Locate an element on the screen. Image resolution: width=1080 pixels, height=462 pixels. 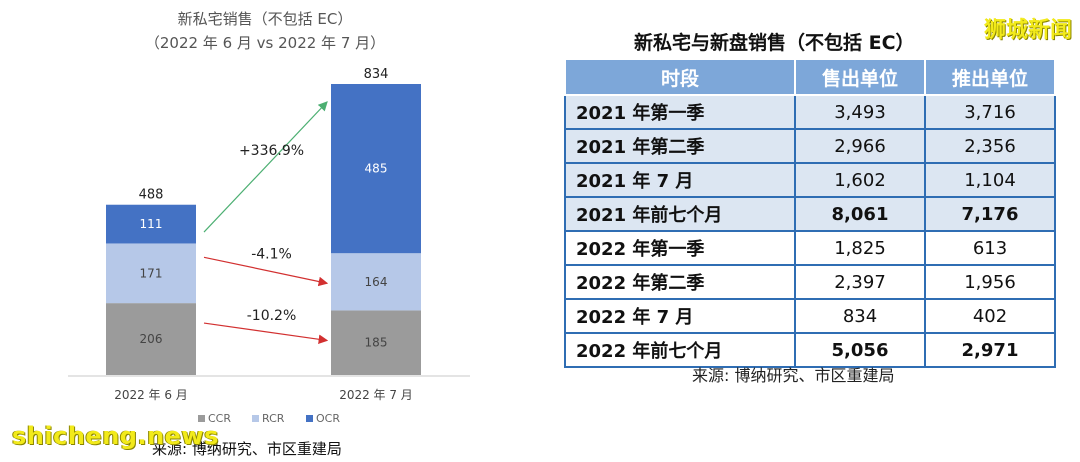
cell-period: 2022 年前七个月 is located at coordinates (680, 350).